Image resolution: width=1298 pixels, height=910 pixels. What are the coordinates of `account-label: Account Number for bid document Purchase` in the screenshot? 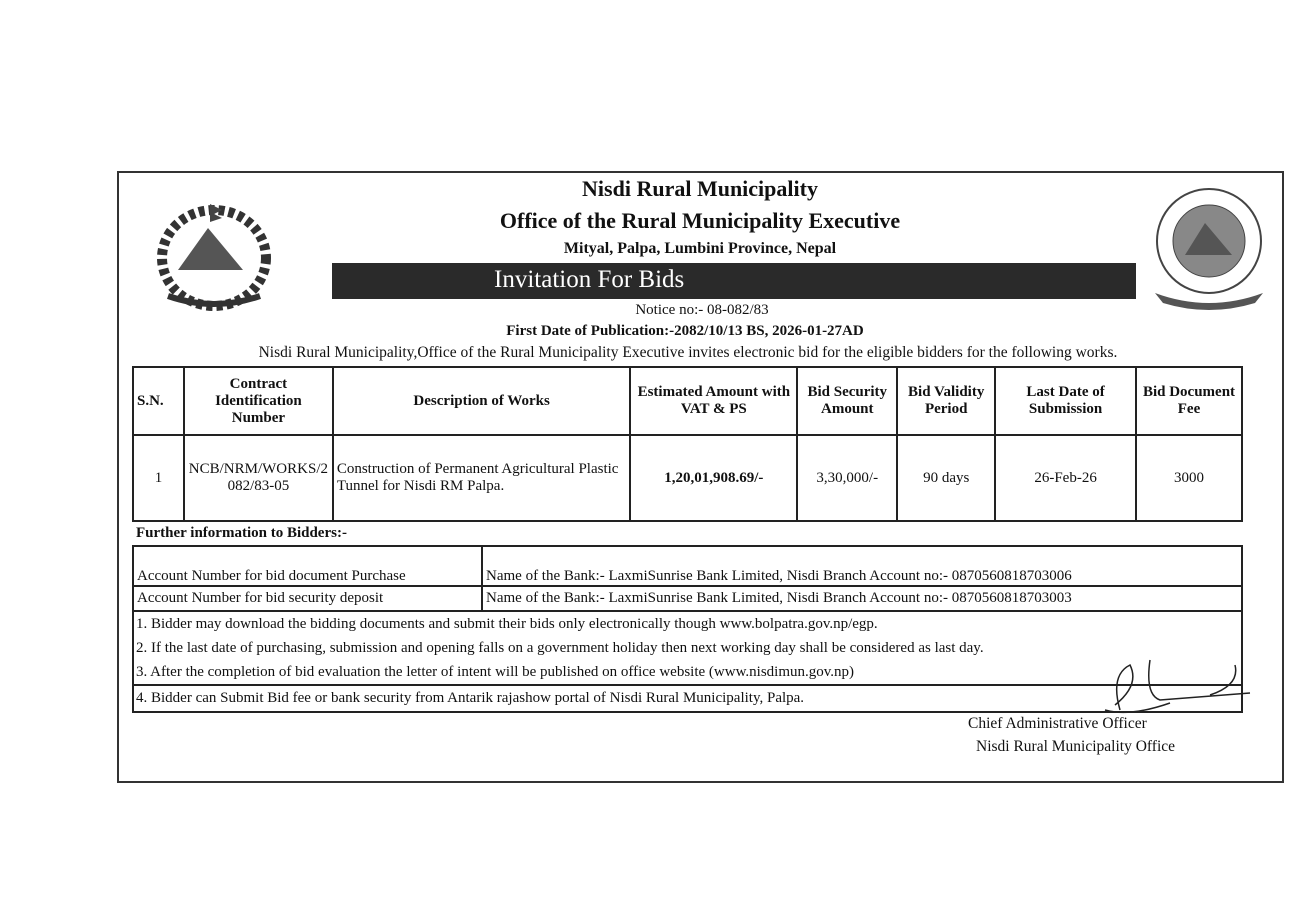 It's located at (307, 566).